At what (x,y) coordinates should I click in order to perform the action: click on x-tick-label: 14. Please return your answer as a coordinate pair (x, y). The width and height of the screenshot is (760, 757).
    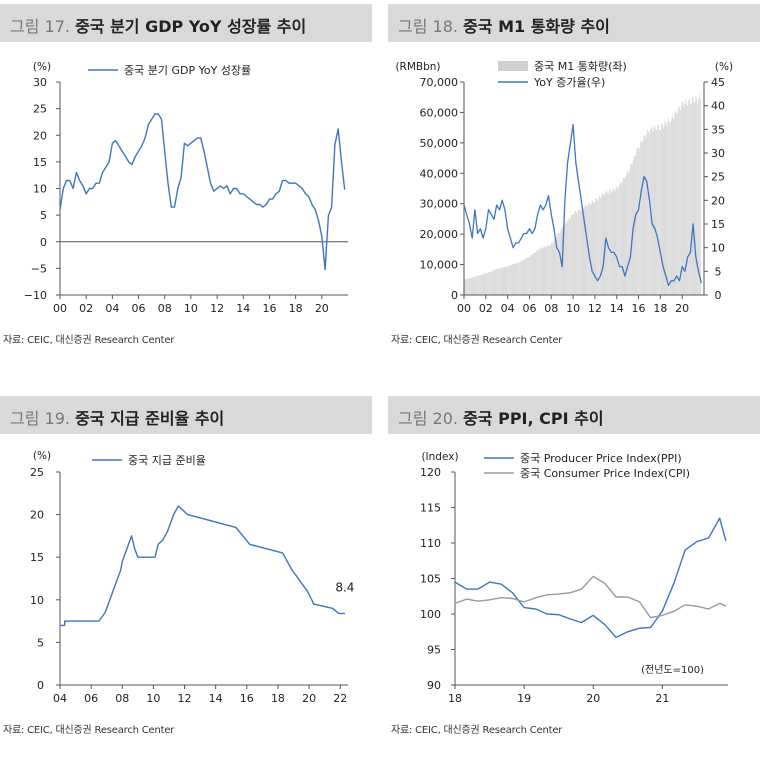
    Looking at the image, I should click on (617, 308).